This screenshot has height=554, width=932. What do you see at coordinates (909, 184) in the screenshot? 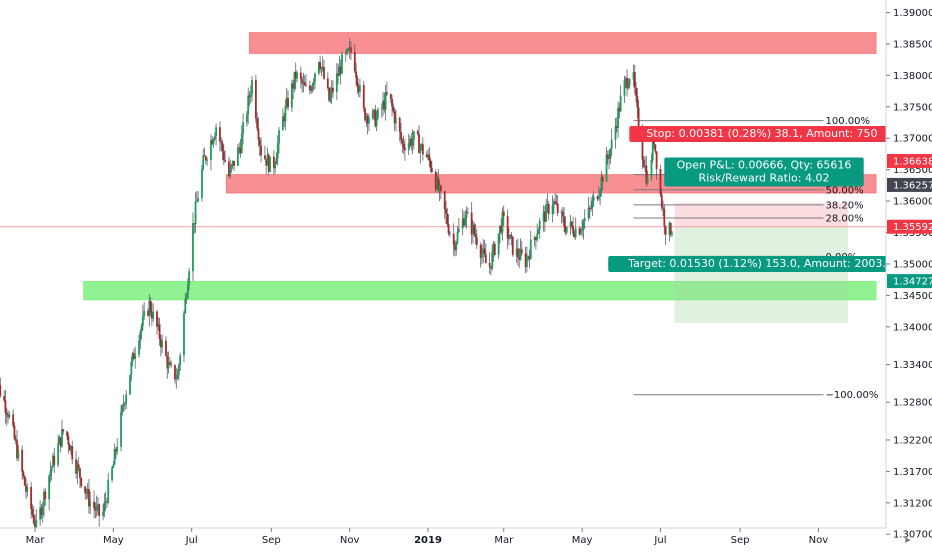
I see `price-badge-bg` at bounding box center [909, 184].